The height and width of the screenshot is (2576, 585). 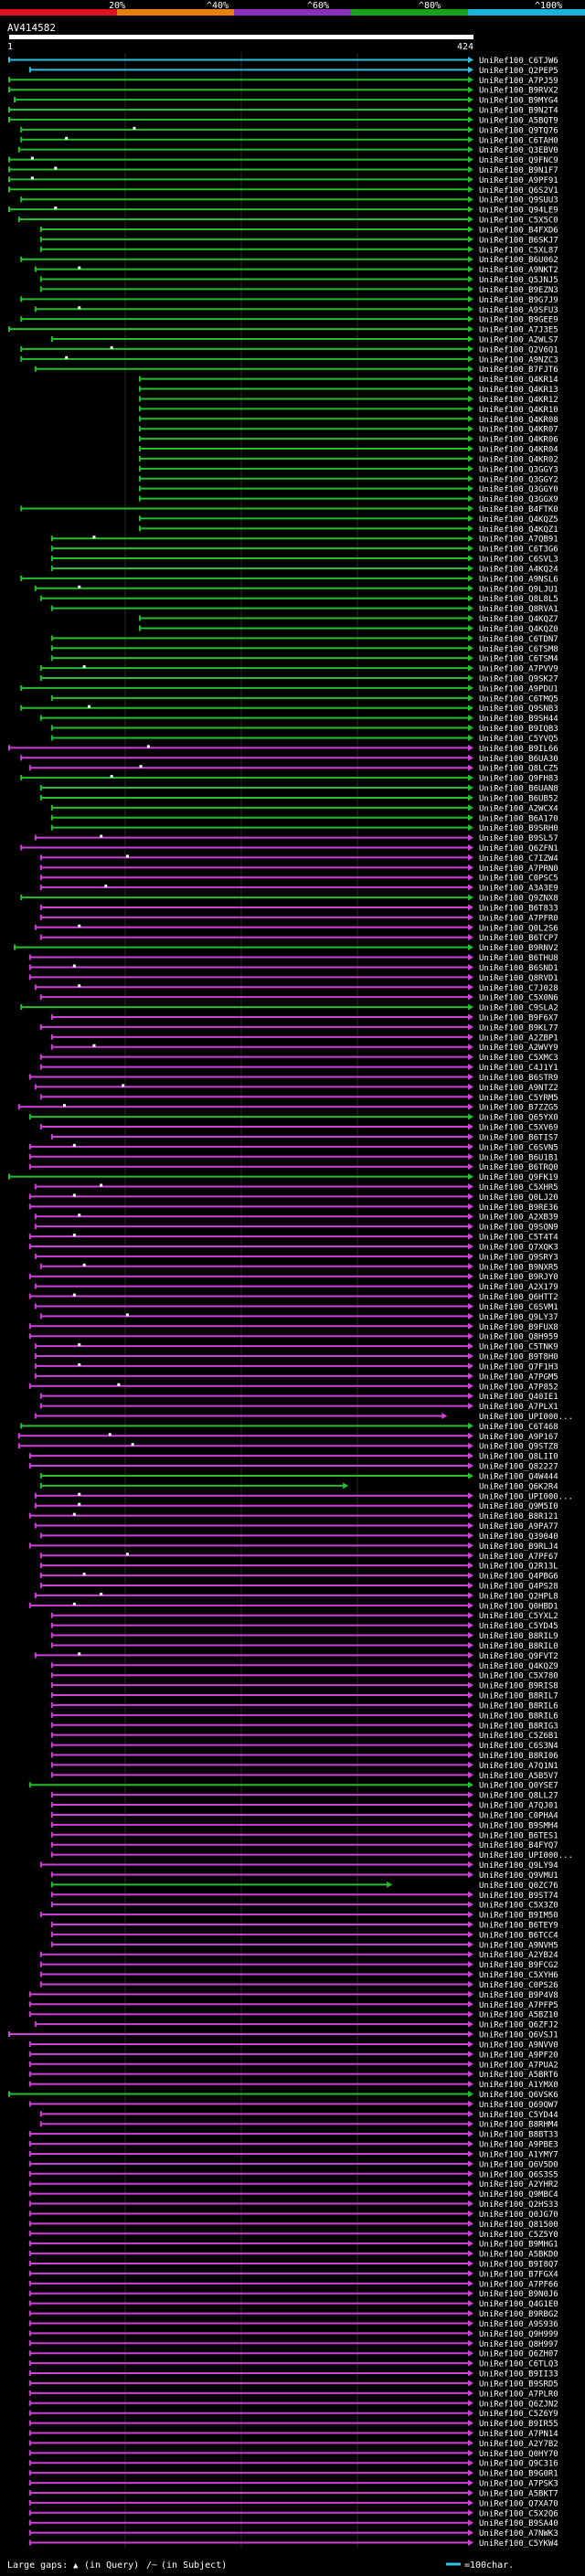 I want to click on hit-label: UniRef100_B9IQB3, so click(x=518, y=729).